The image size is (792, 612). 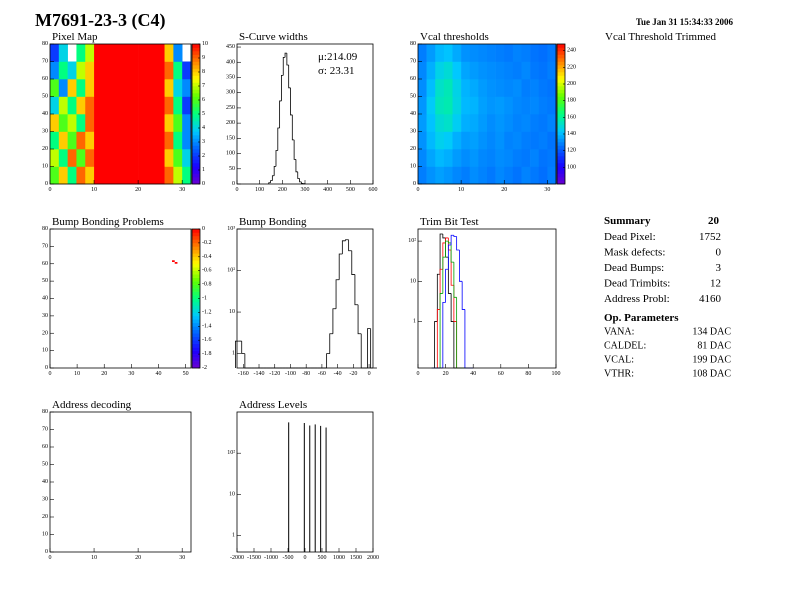 What do you see at coordinates (231, 271) in the screenshot?
I see `y-tick-label: 10²` at bounding box center [231, 271].